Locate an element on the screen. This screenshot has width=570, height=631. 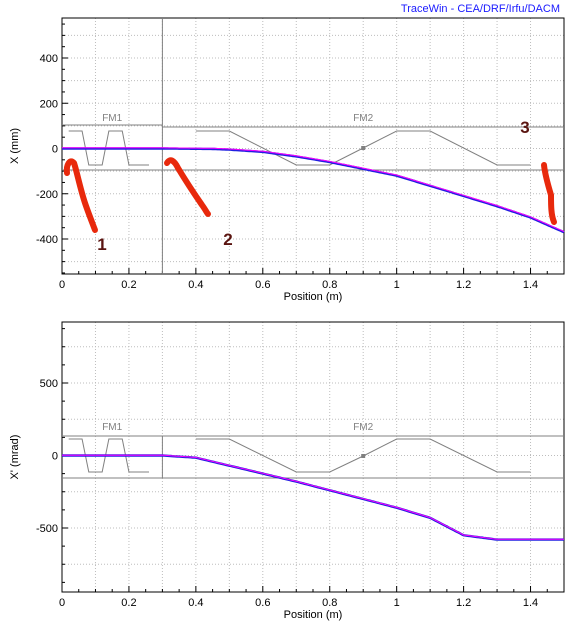
annotation-number: 2 is located at coordinates (227, 239).